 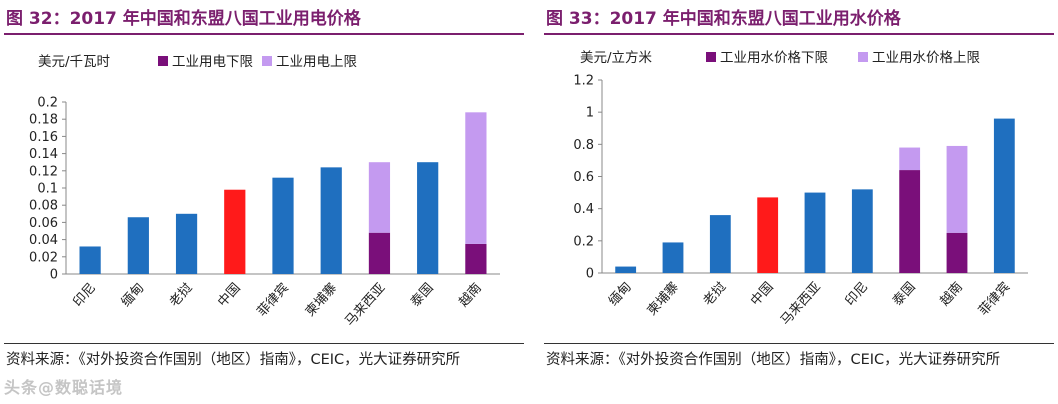 What do you see at coordinates (212, 62) in the screenshot?
I see `legend-label-lower: 工业用电下限` at bounding box center [212, 62].